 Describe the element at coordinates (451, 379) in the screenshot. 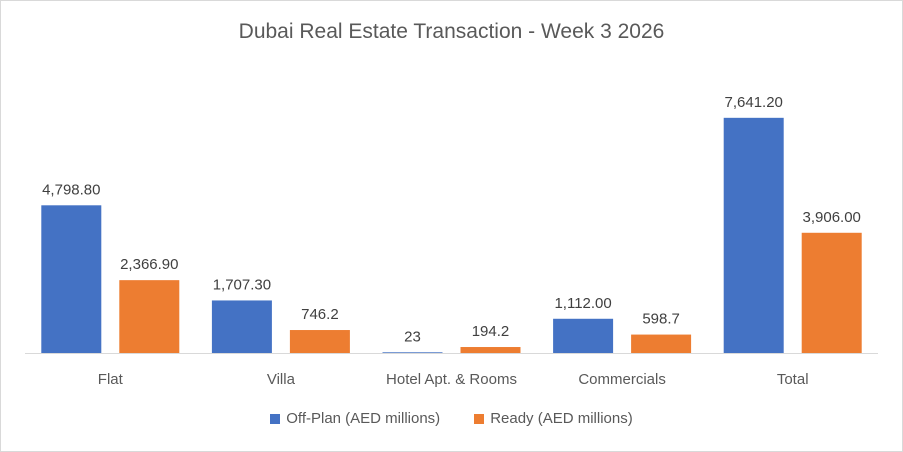

I see `category-label: Hotel Apt. & Rooms` at that location.